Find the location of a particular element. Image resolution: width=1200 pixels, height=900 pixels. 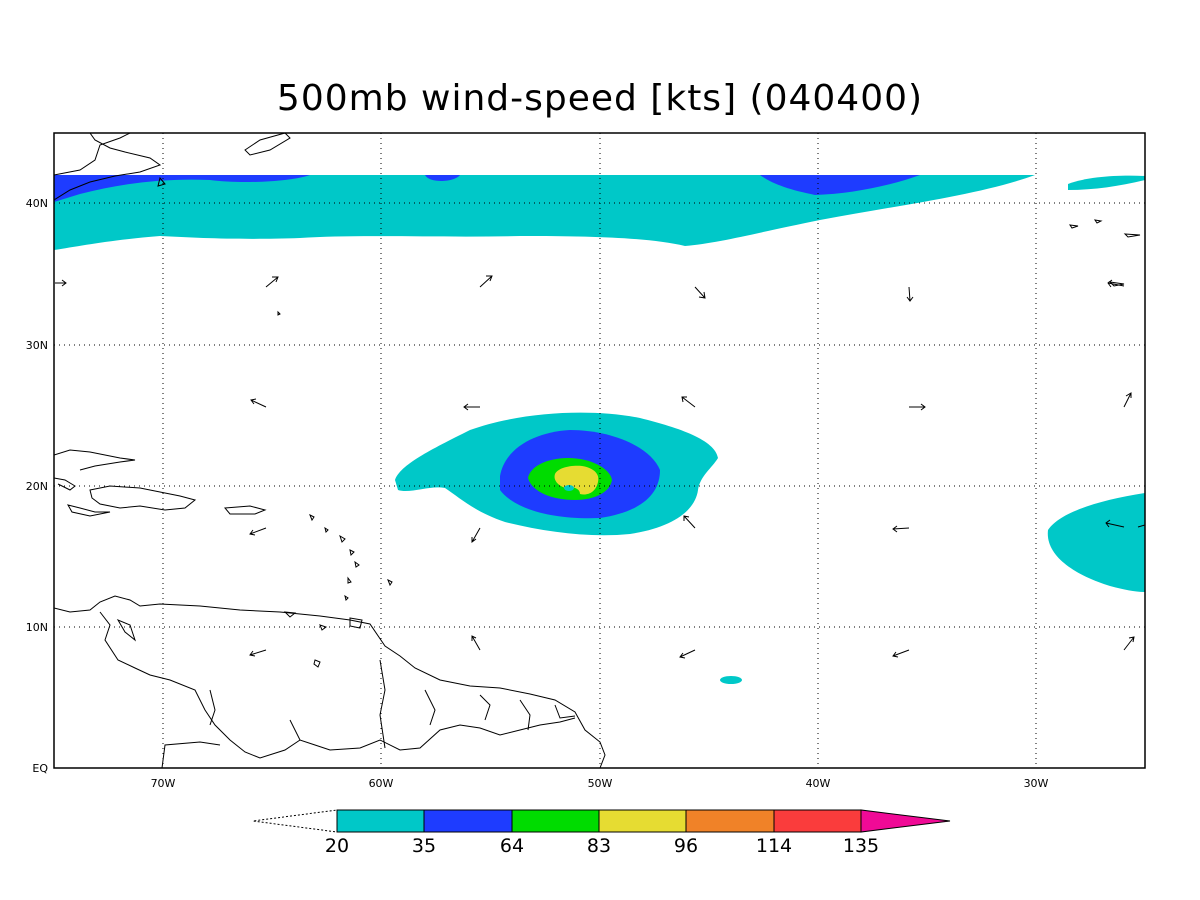

small-patch-20kt is located at coordinates (731, 680).